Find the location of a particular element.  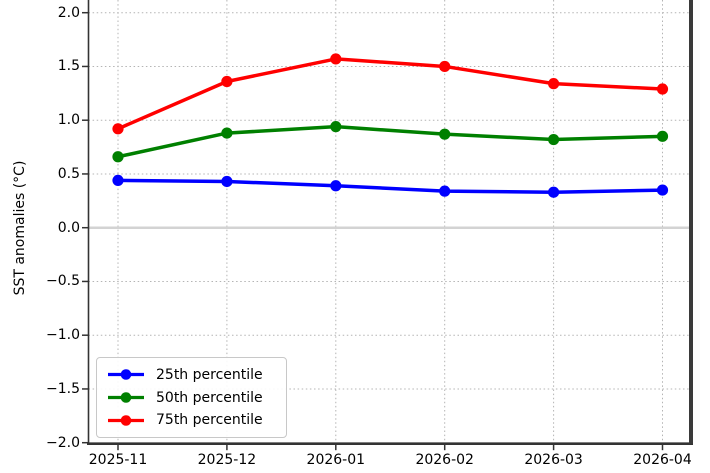

x-tick-label: 2026-01 is located at coordinates (336, 460).